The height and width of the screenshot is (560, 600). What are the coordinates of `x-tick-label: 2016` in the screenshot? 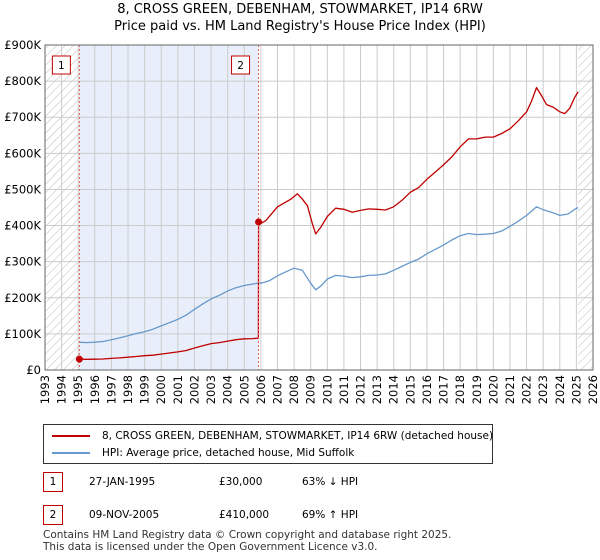 It's located at (427, 389).